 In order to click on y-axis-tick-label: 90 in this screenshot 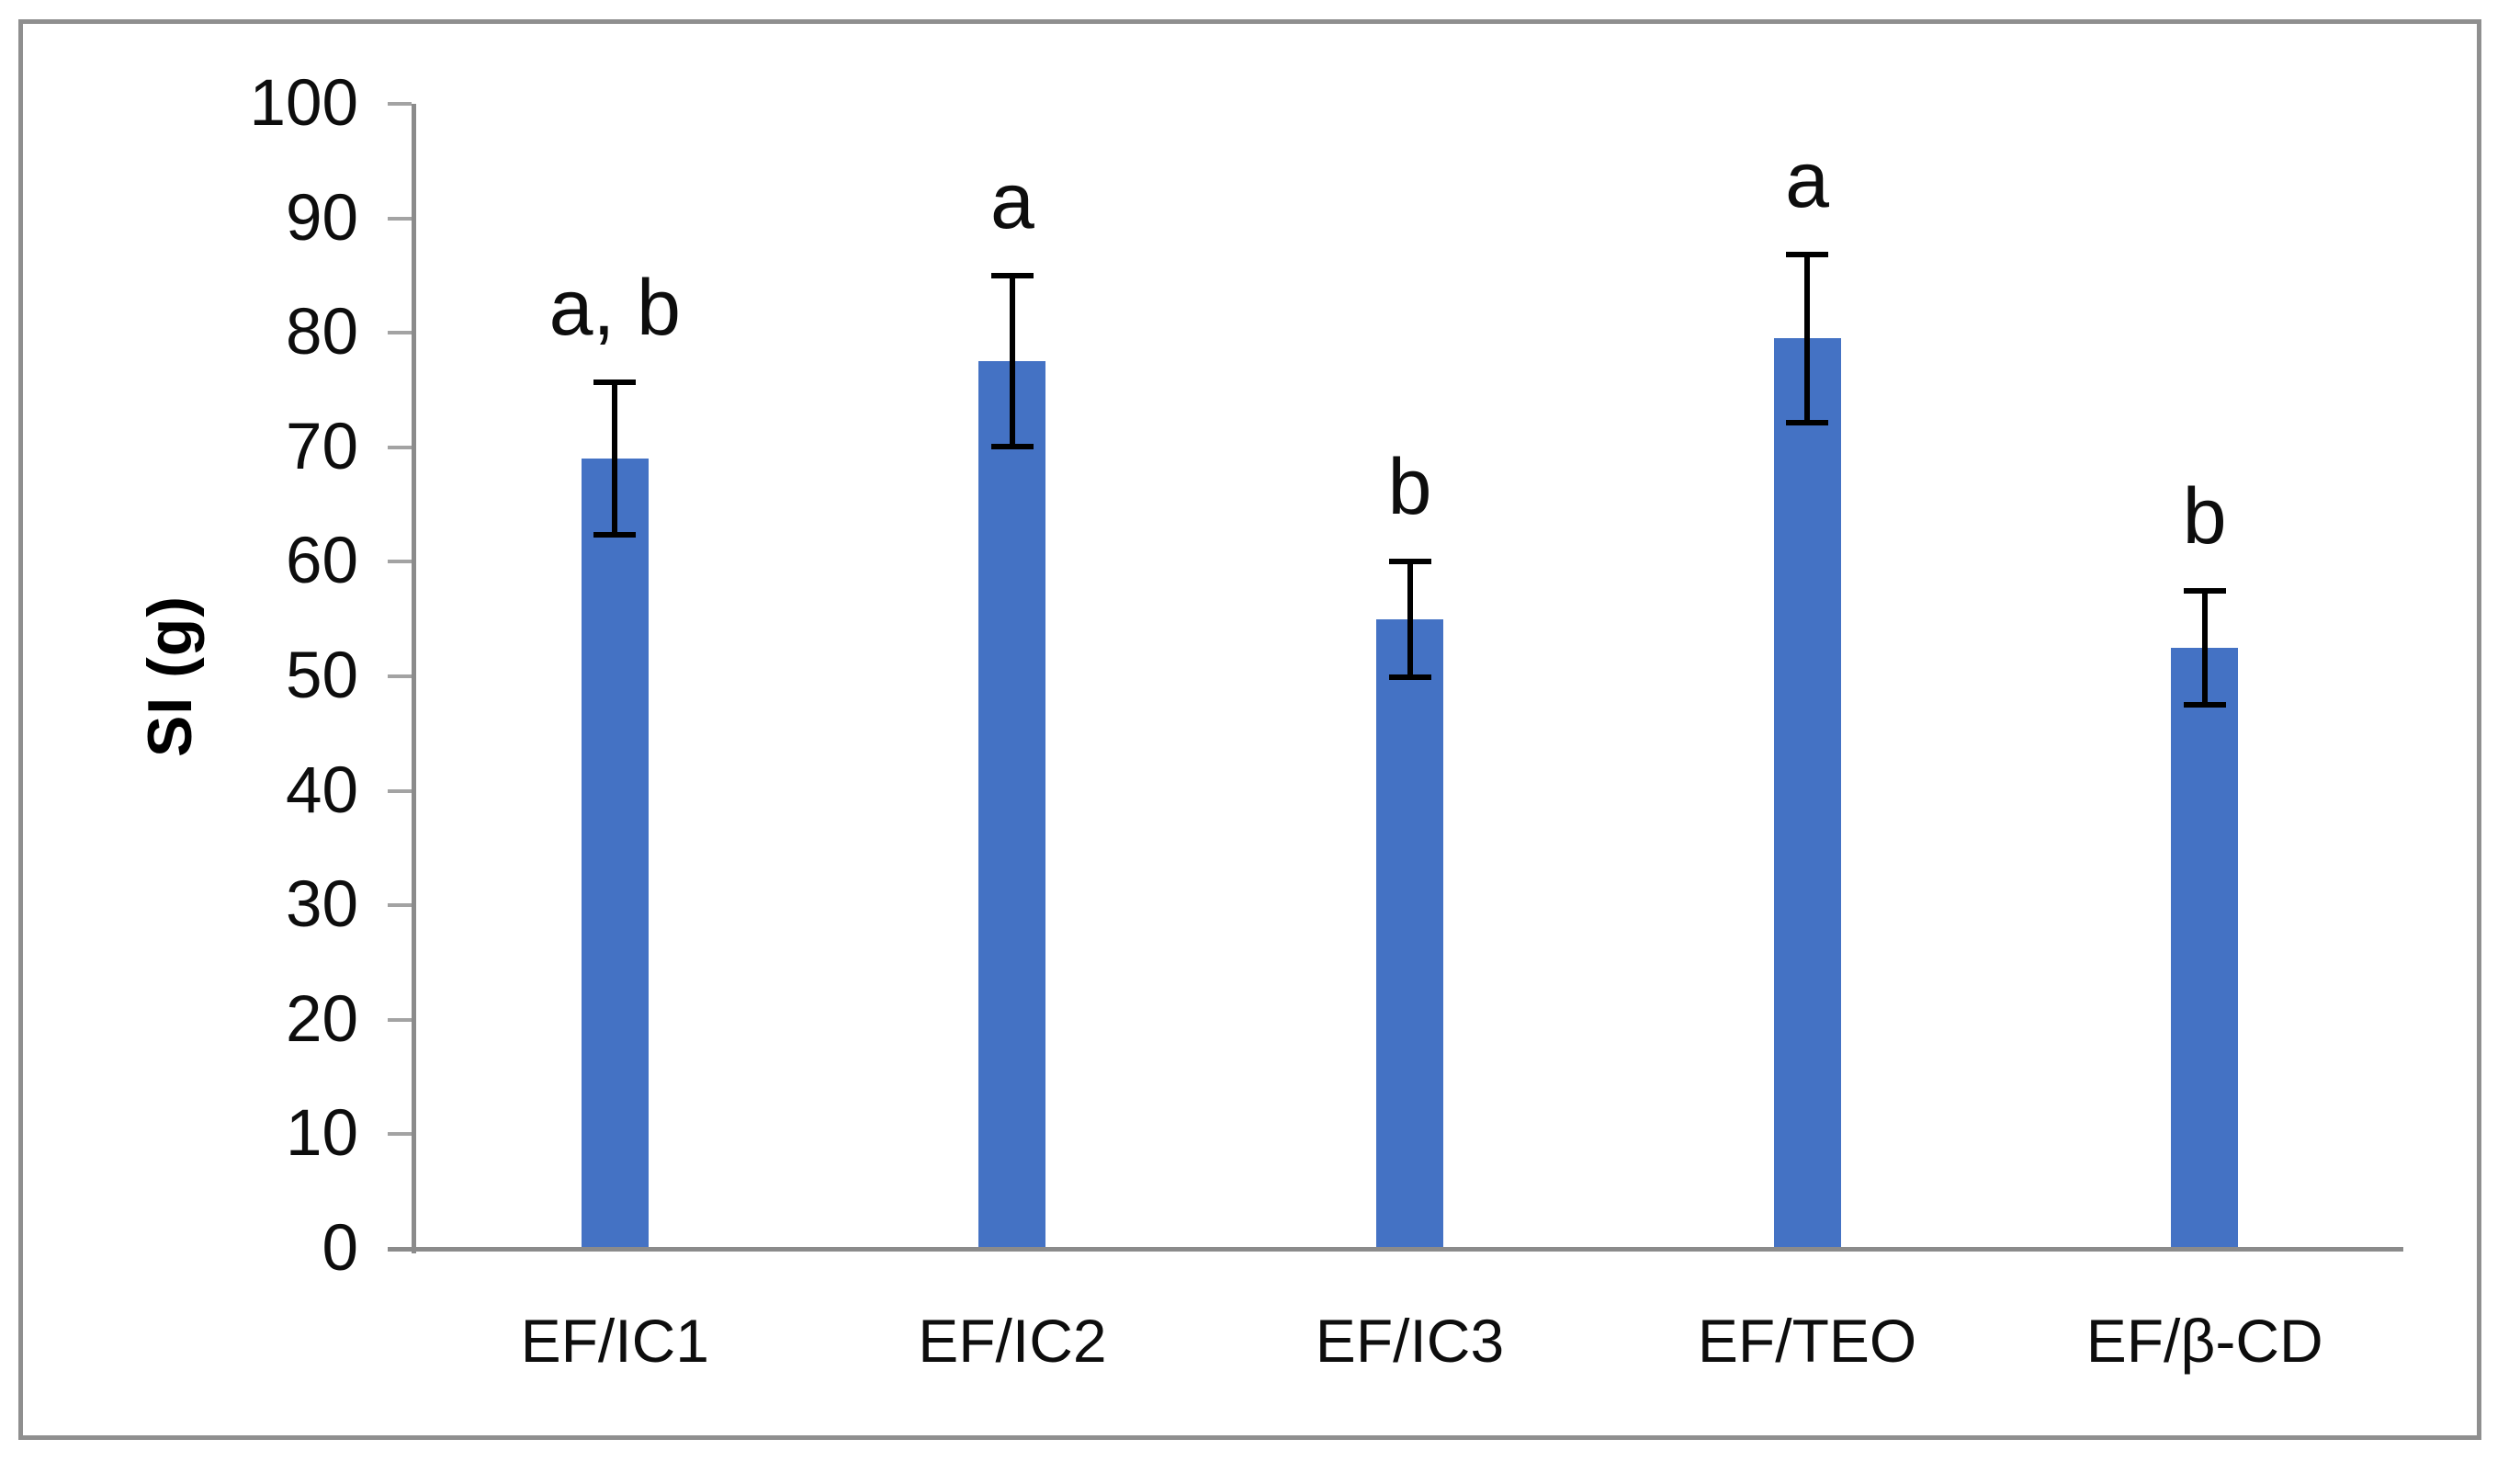, I will do `click(322, 218)`.